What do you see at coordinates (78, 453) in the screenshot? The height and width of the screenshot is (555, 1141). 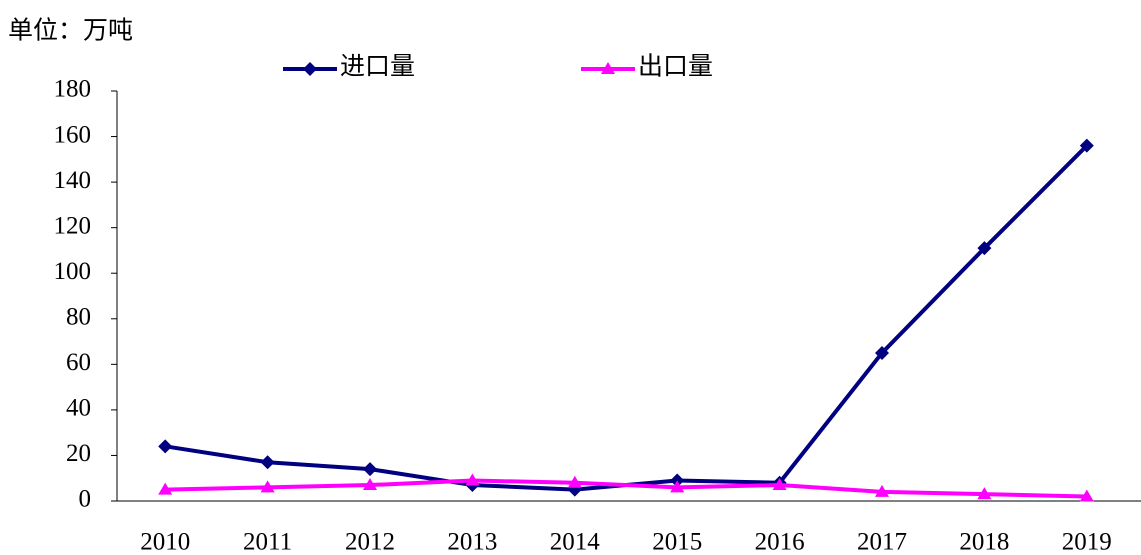 I see `y-tick-label: 20` at bounding box center [78, 453].